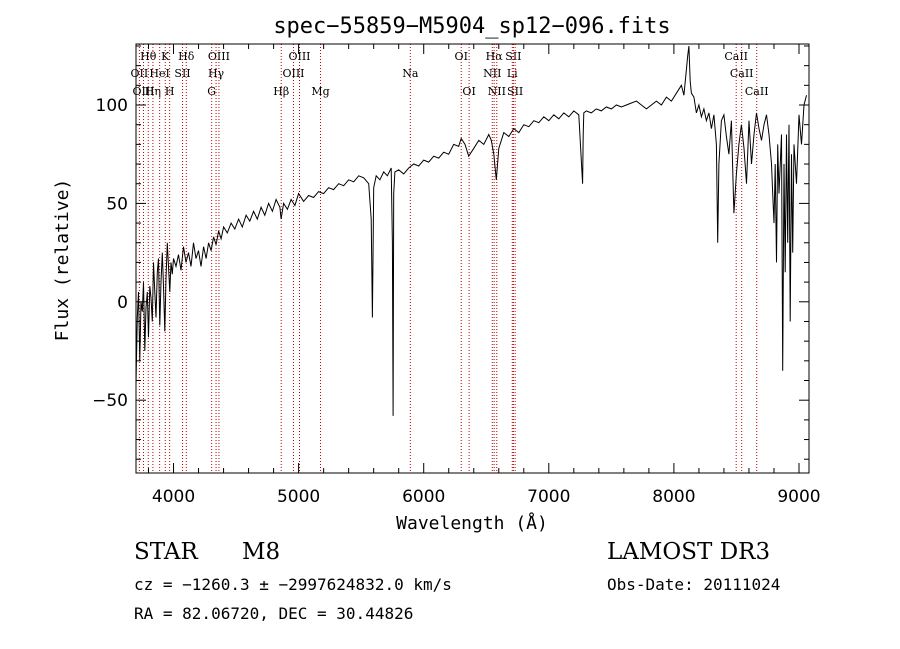  Describe the element at coordinates (62, 260) in the screenshot. I see `y-axis-label: Flux (relative)` at that location.